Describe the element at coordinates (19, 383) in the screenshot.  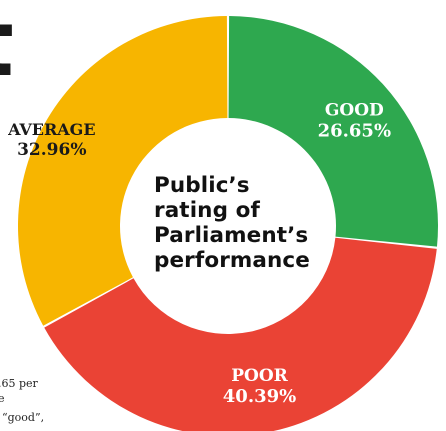
I see `body-text-fragment: .65 per` at that location.